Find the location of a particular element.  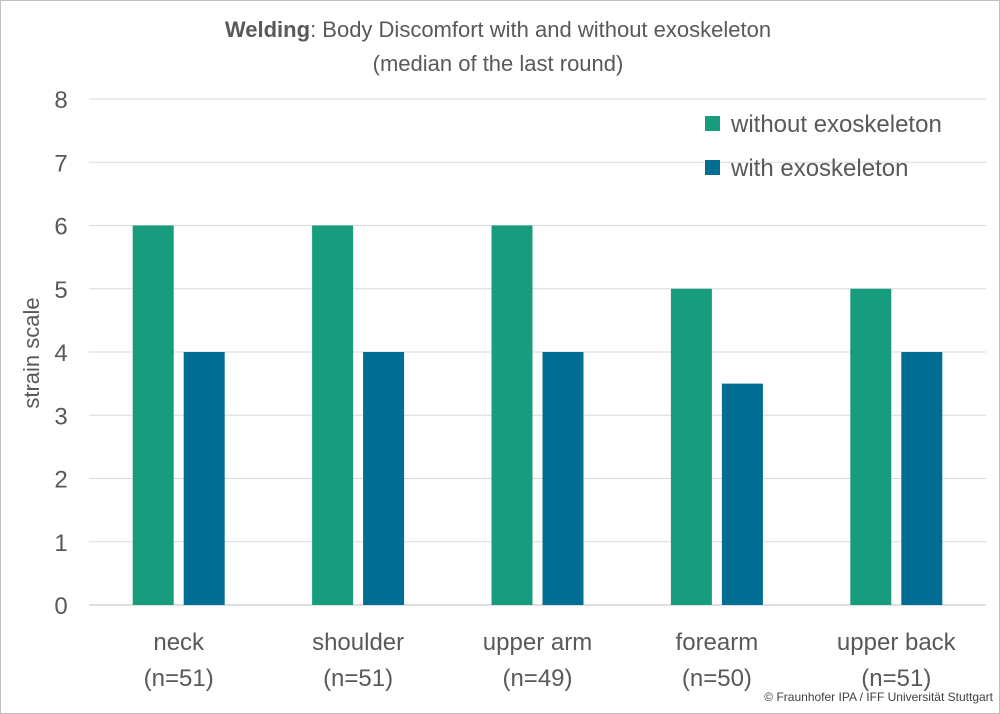

chart-title-bold: Welding is located at coordinates (267, 29).